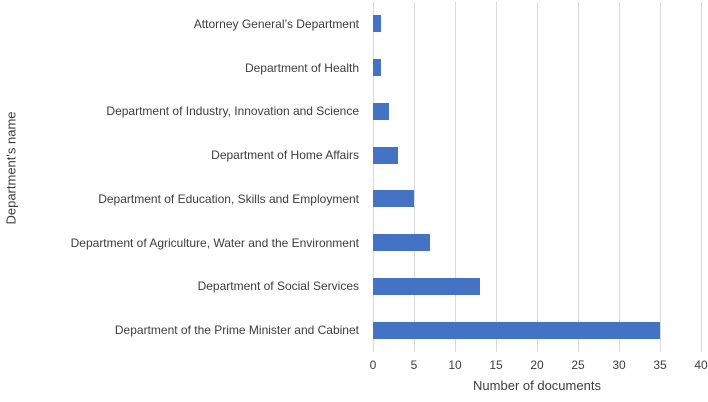 This screenshot has height=402, width=708. I want to click on x-tick-label: 25, so click(578, 365).